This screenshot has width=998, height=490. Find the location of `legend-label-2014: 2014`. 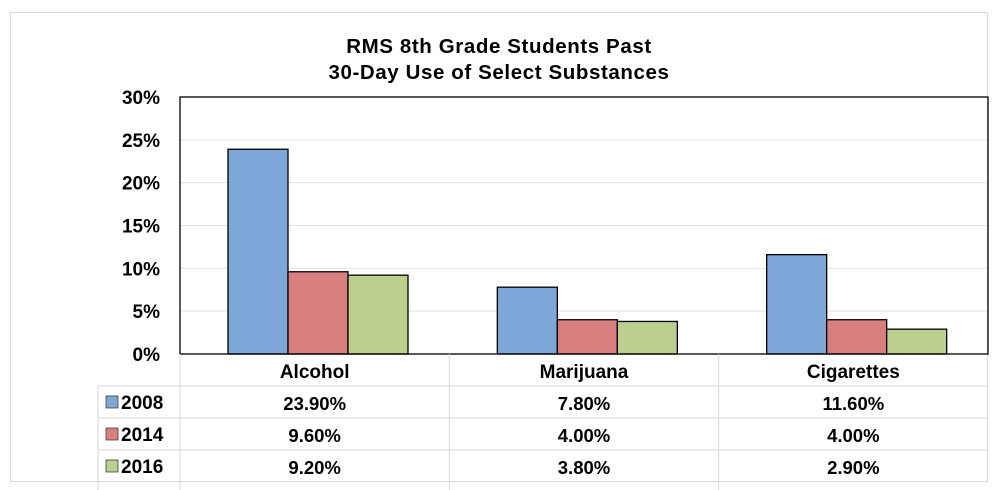

legend-label-2014: 2014 is located at coordinates (142, 435).